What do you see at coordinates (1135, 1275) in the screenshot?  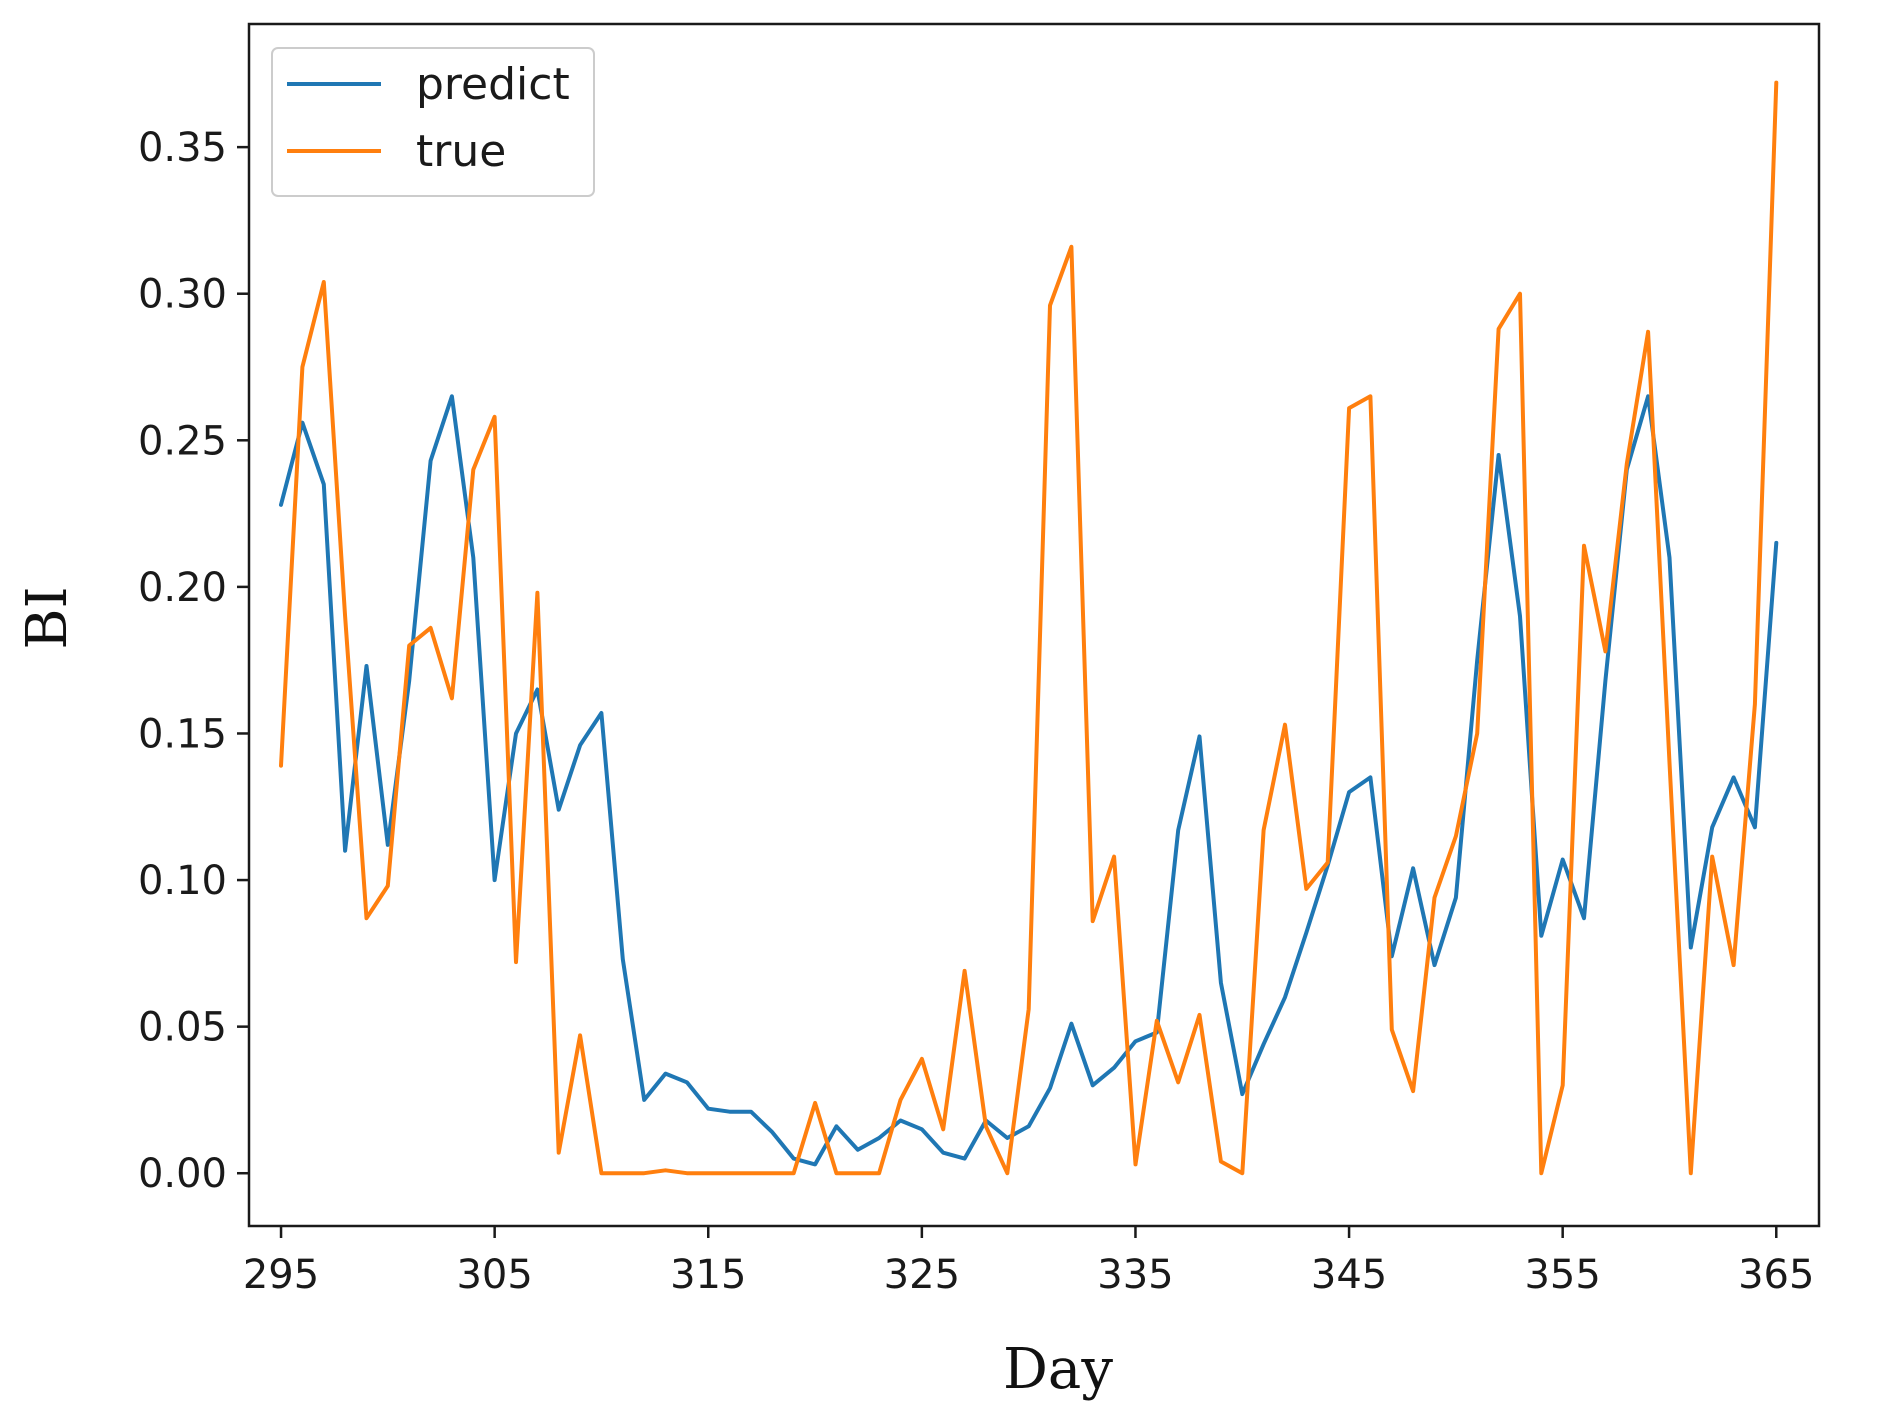 I see `x-tick-label: 335` at bounding box center [1135, 1275].